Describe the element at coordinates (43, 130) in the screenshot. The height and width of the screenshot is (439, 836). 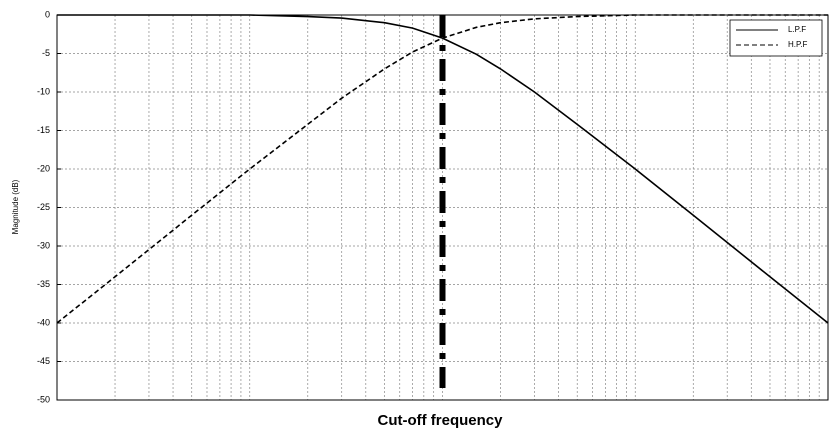
I see `y-tick-label: -15` at that location.